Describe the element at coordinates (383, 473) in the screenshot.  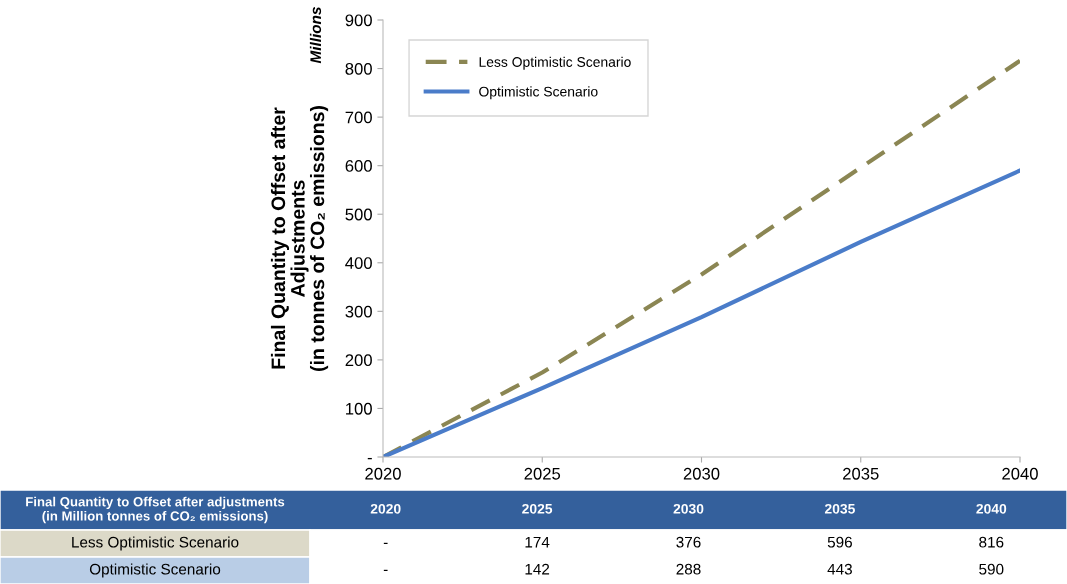
I see `x-tick-label: 2020` at that location.